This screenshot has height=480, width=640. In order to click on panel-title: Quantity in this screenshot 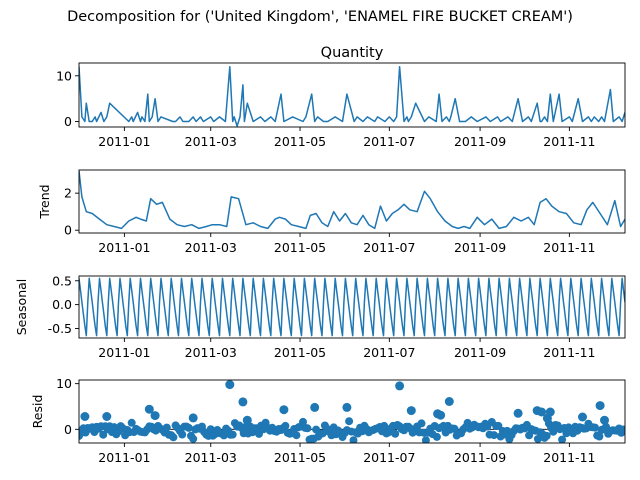, I will do `click(352, 53)`.